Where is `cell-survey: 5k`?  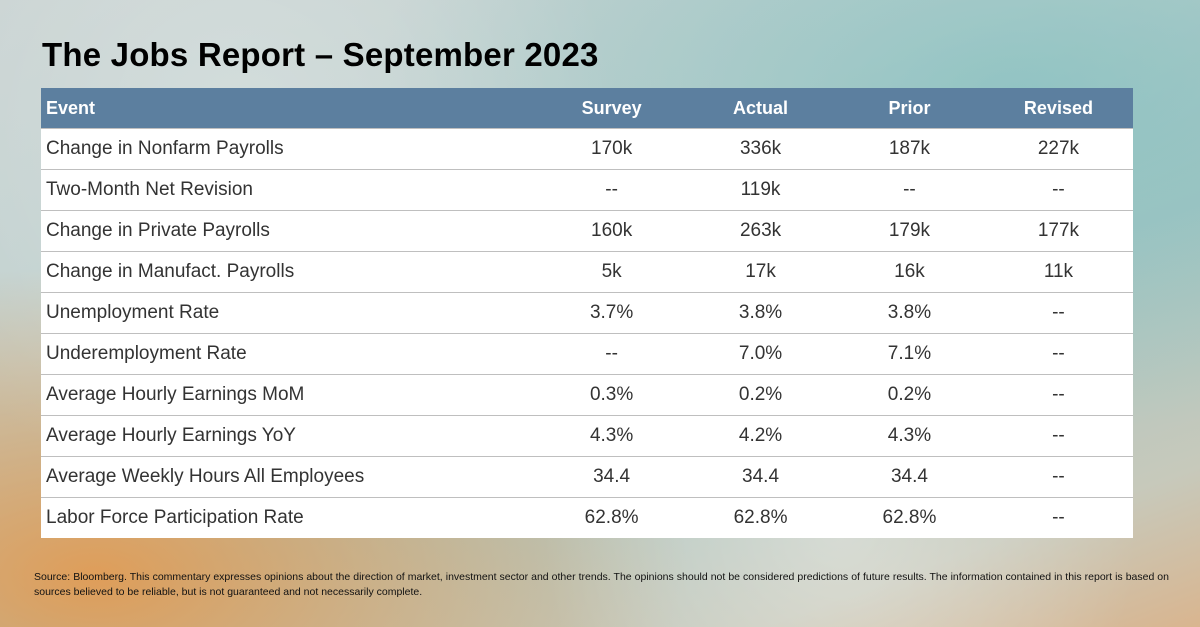 cell-survey: 5k is located at coordinates (612, 272).